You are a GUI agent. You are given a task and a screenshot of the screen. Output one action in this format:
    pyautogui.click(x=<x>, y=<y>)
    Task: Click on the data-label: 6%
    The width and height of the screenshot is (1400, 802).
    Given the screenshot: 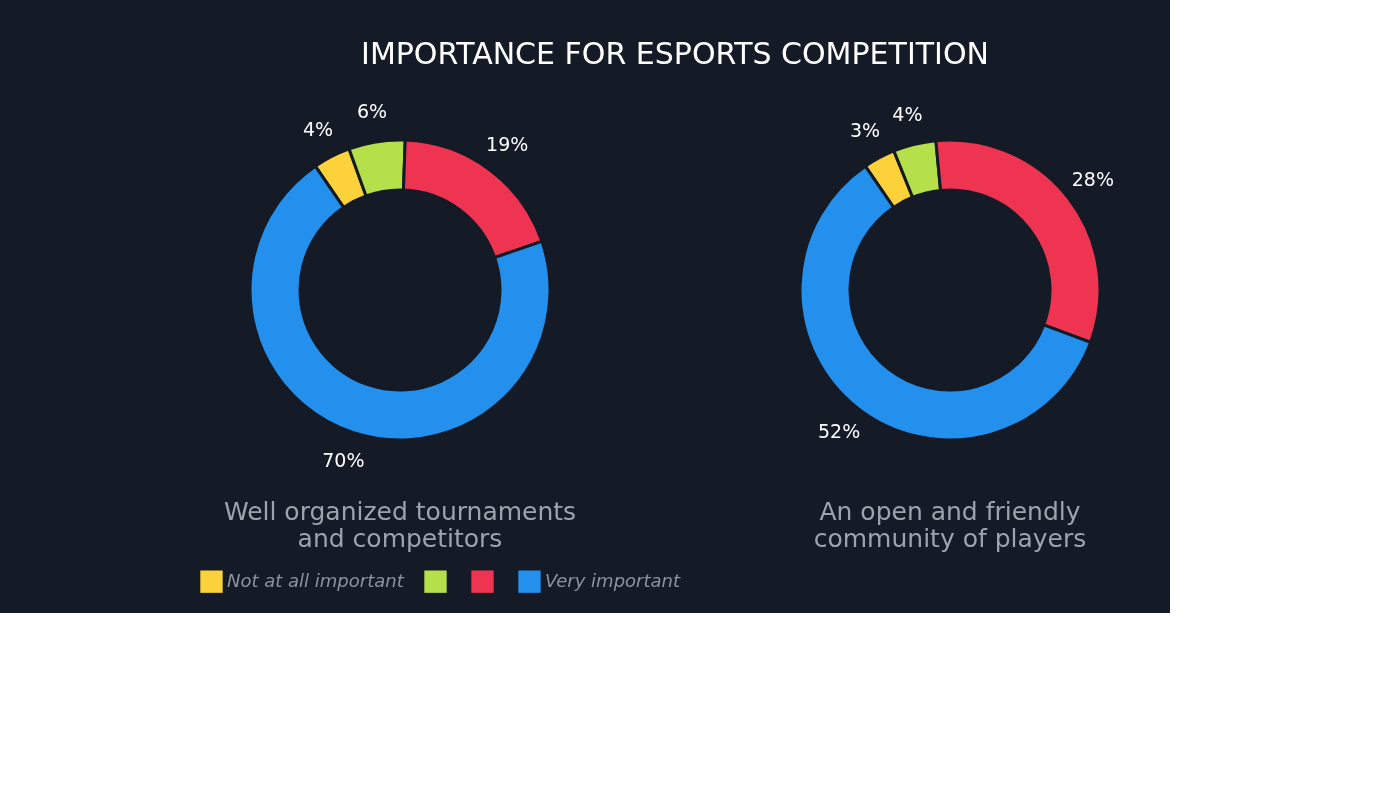 What is the action you would take?
    pyautogui.click(x=372, y=111)
    